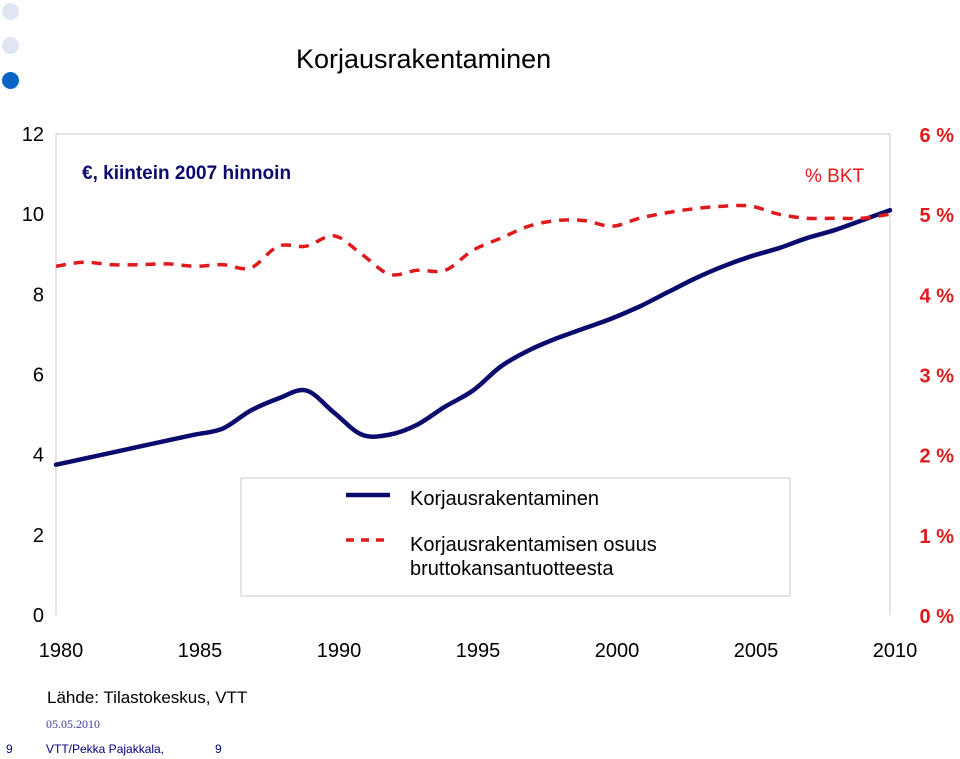 Image resolution: width=960 pixels, height=759 pixels. What do you see at coordinates (38, 616) in the screenshot?
I see `y-left-tick-label: 0` at bounding box center [38, 616].